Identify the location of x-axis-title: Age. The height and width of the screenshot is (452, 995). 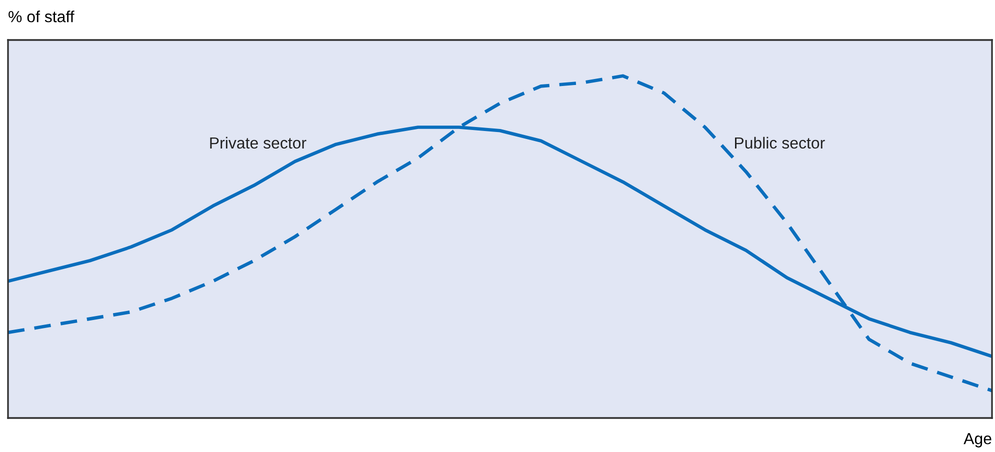
(978, 440).